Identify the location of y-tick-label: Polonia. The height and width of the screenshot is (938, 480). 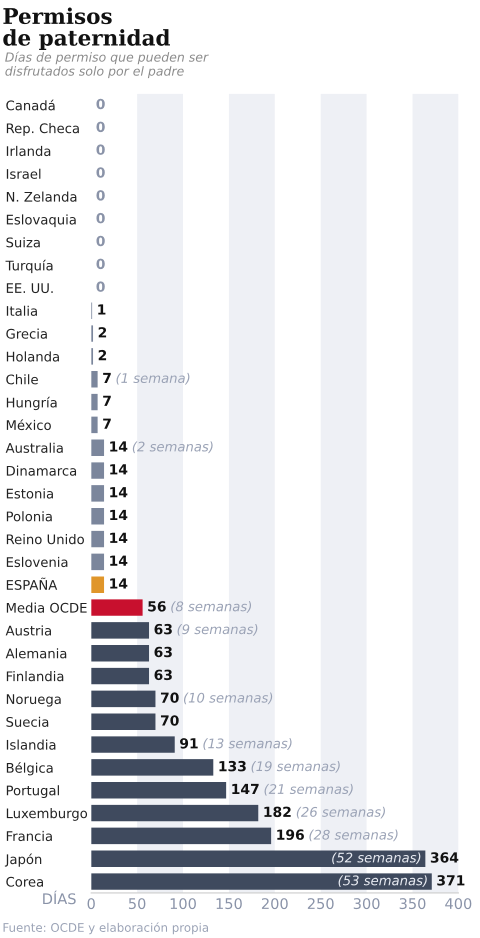
(29, 516).